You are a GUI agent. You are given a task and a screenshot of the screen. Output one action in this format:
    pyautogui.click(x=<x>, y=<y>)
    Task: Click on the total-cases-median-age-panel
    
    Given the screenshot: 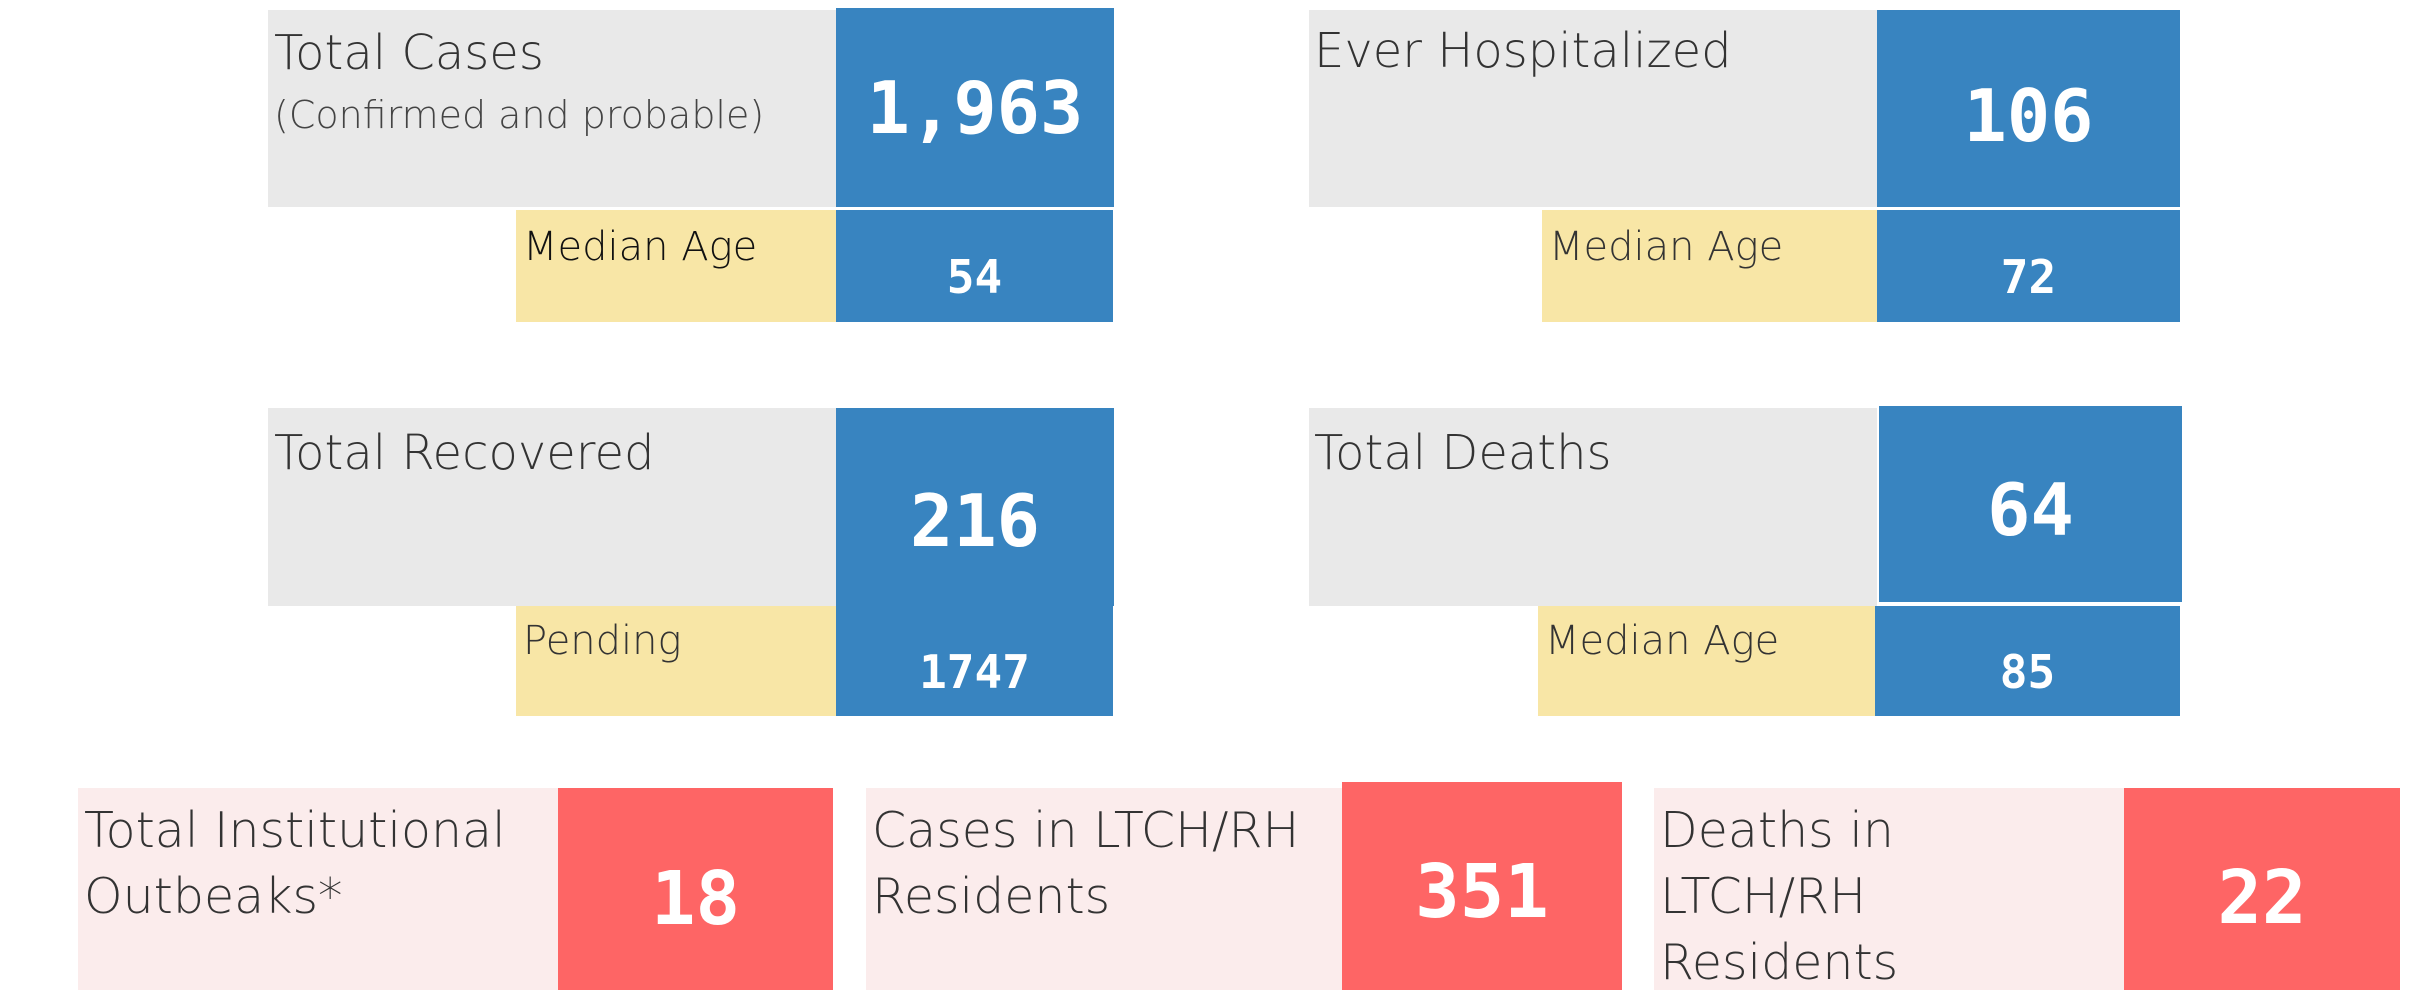 What is the action you would take?
    pyautogui.click(x=676, y=266)
    